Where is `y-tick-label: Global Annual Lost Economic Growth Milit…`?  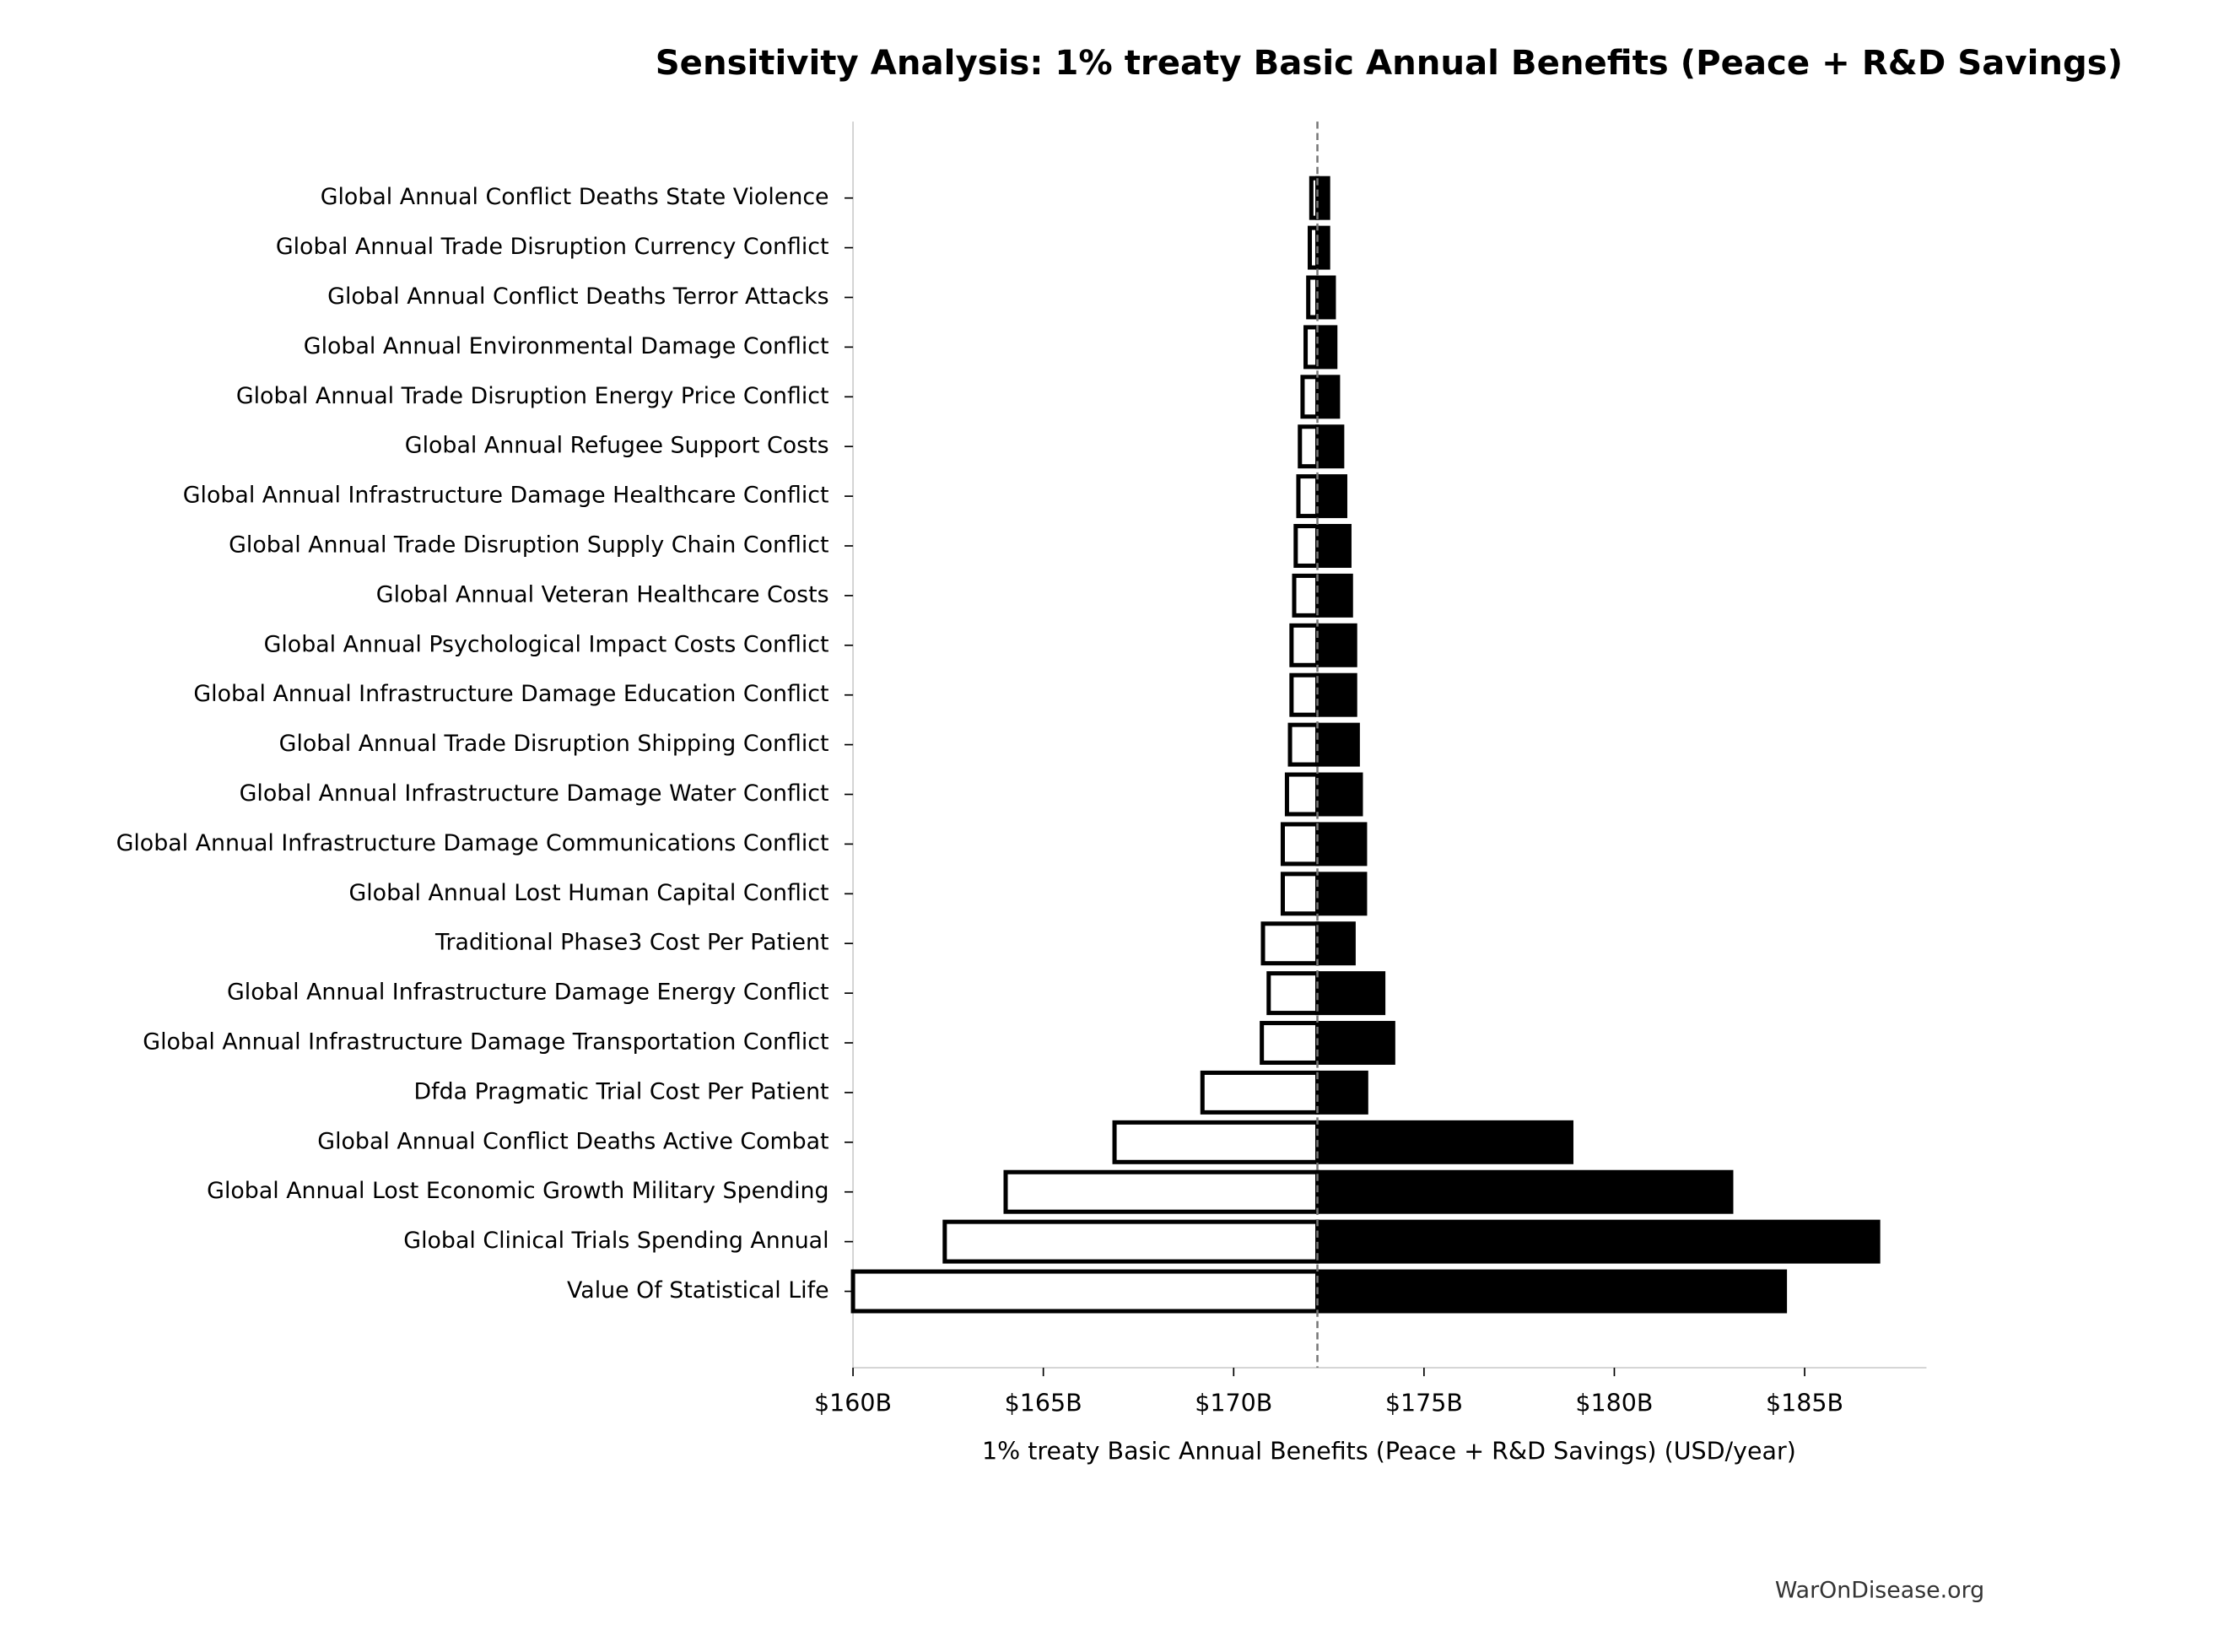 y-tick-label: Global Annual Lost Economic Growth Milit… is located at coordinates (517, 1191).